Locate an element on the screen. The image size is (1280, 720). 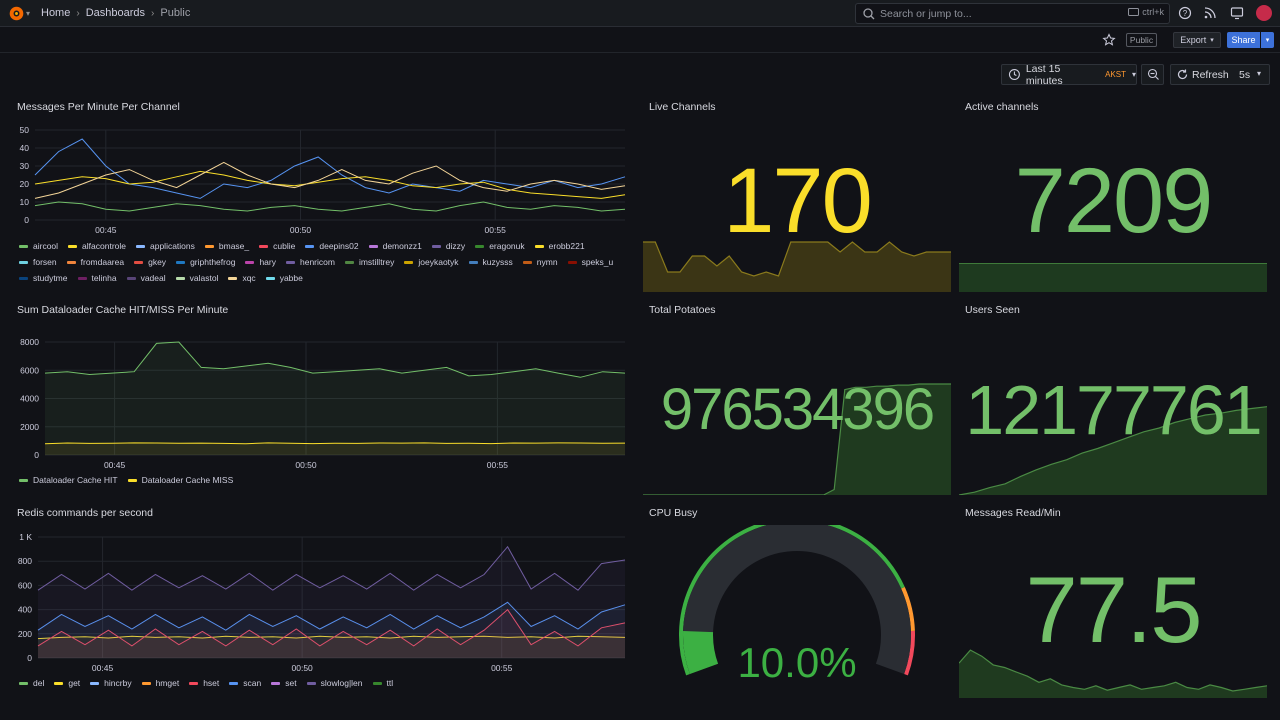
legend-label: demonzz1 is located at coordinates (402, 246).